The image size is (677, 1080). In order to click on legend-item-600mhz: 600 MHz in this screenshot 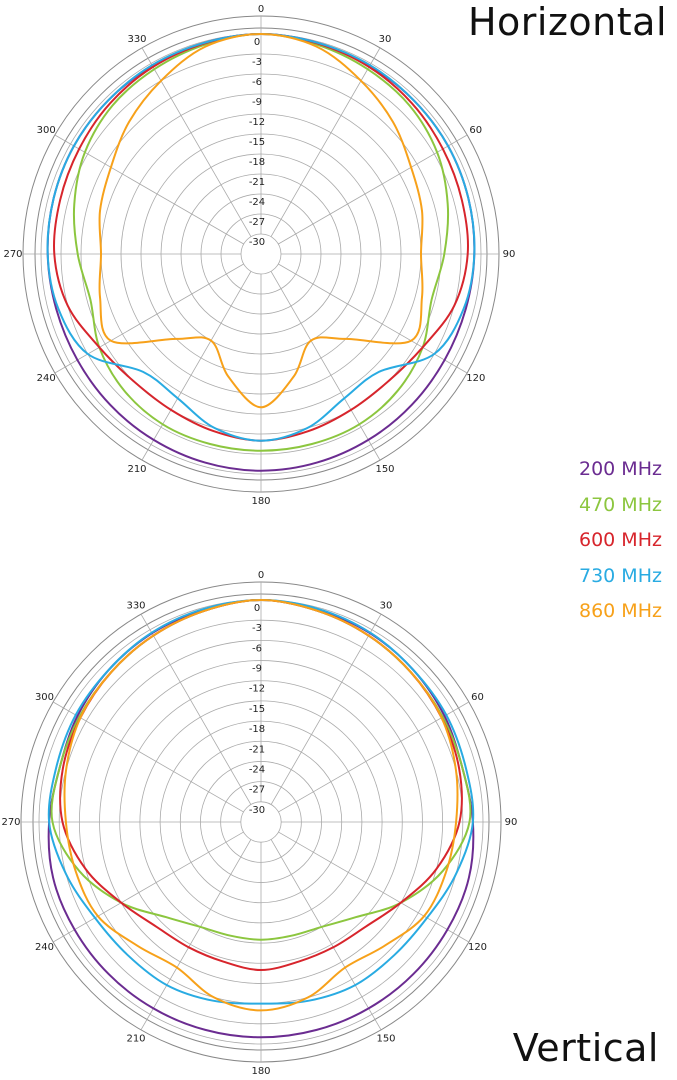, I will do `click(620, 540)`.